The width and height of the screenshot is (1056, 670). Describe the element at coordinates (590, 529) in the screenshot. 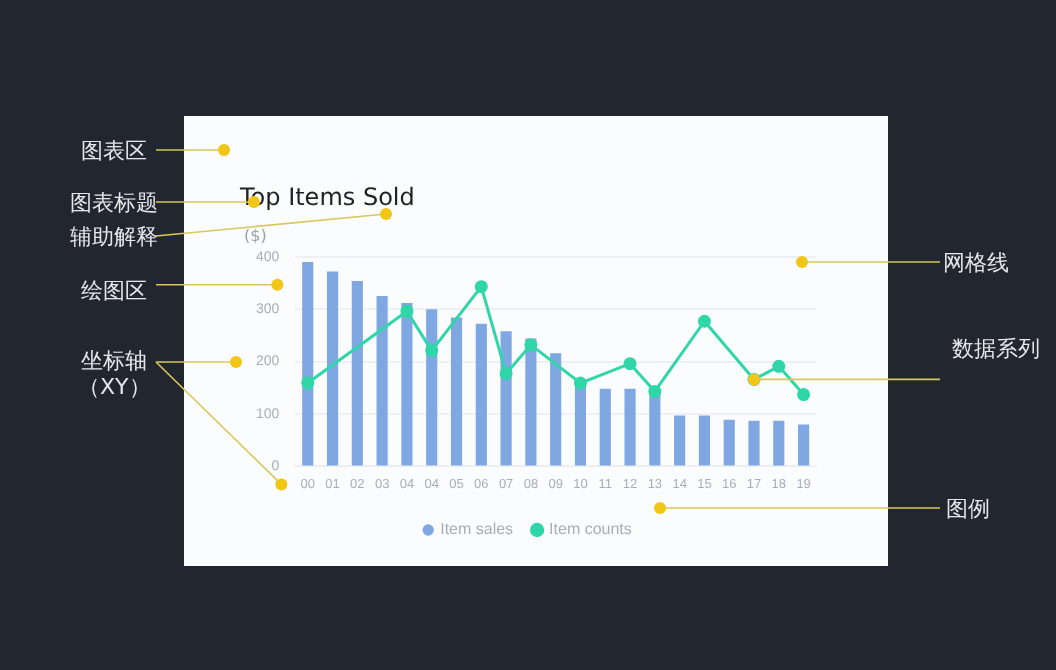

I see `legend-label: Item counts` at that location.